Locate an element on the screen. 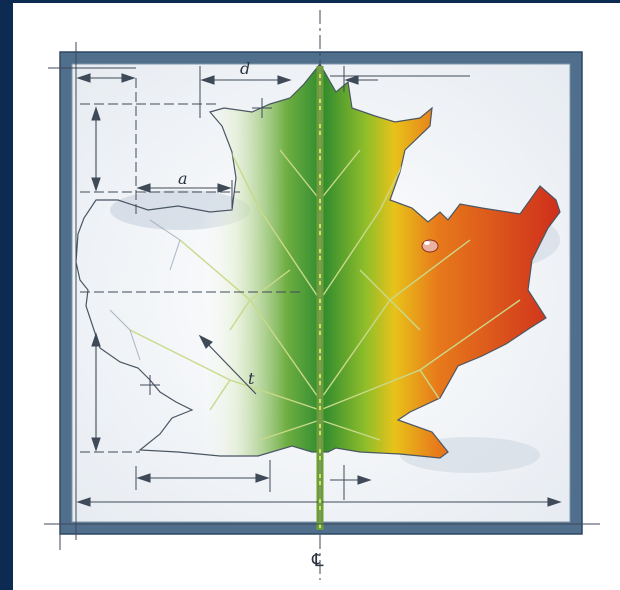 The image size is (620, 590). dimension-label-d: d is located at coordinates (245, 68).